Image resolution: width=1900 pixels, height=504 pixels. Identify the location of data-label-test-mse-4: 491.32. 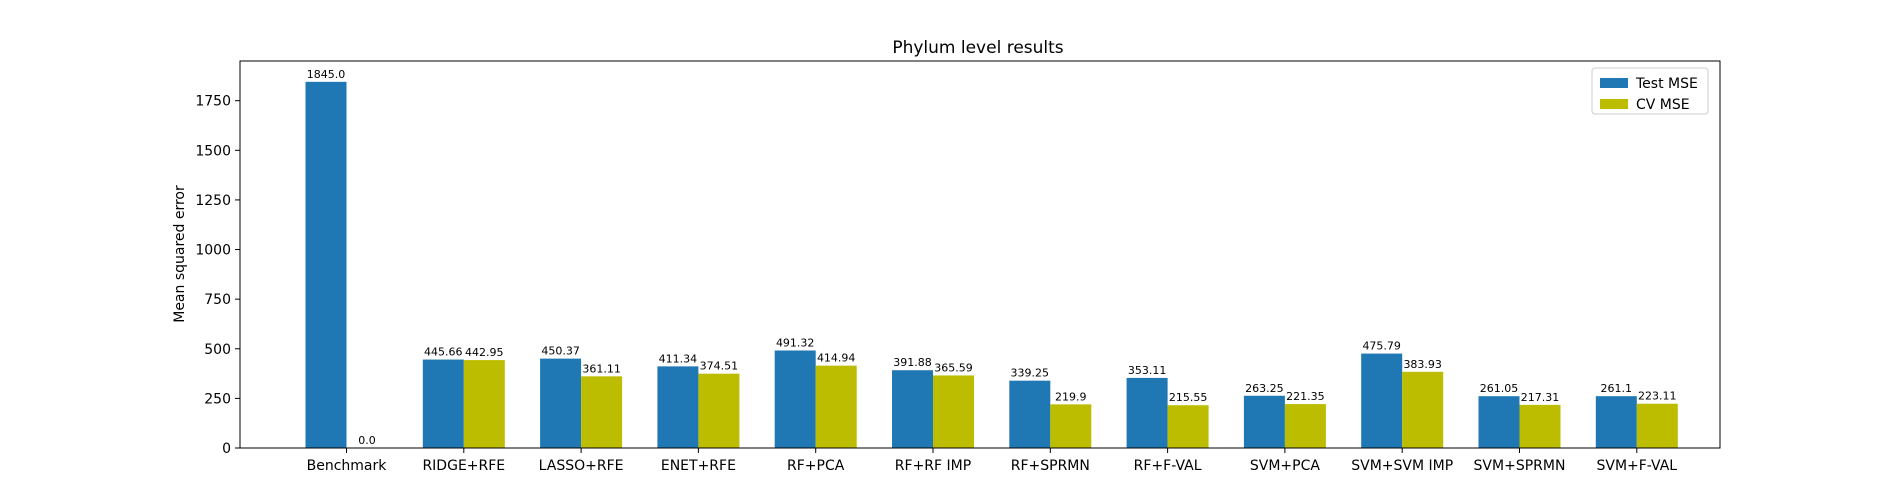
(795, 342).